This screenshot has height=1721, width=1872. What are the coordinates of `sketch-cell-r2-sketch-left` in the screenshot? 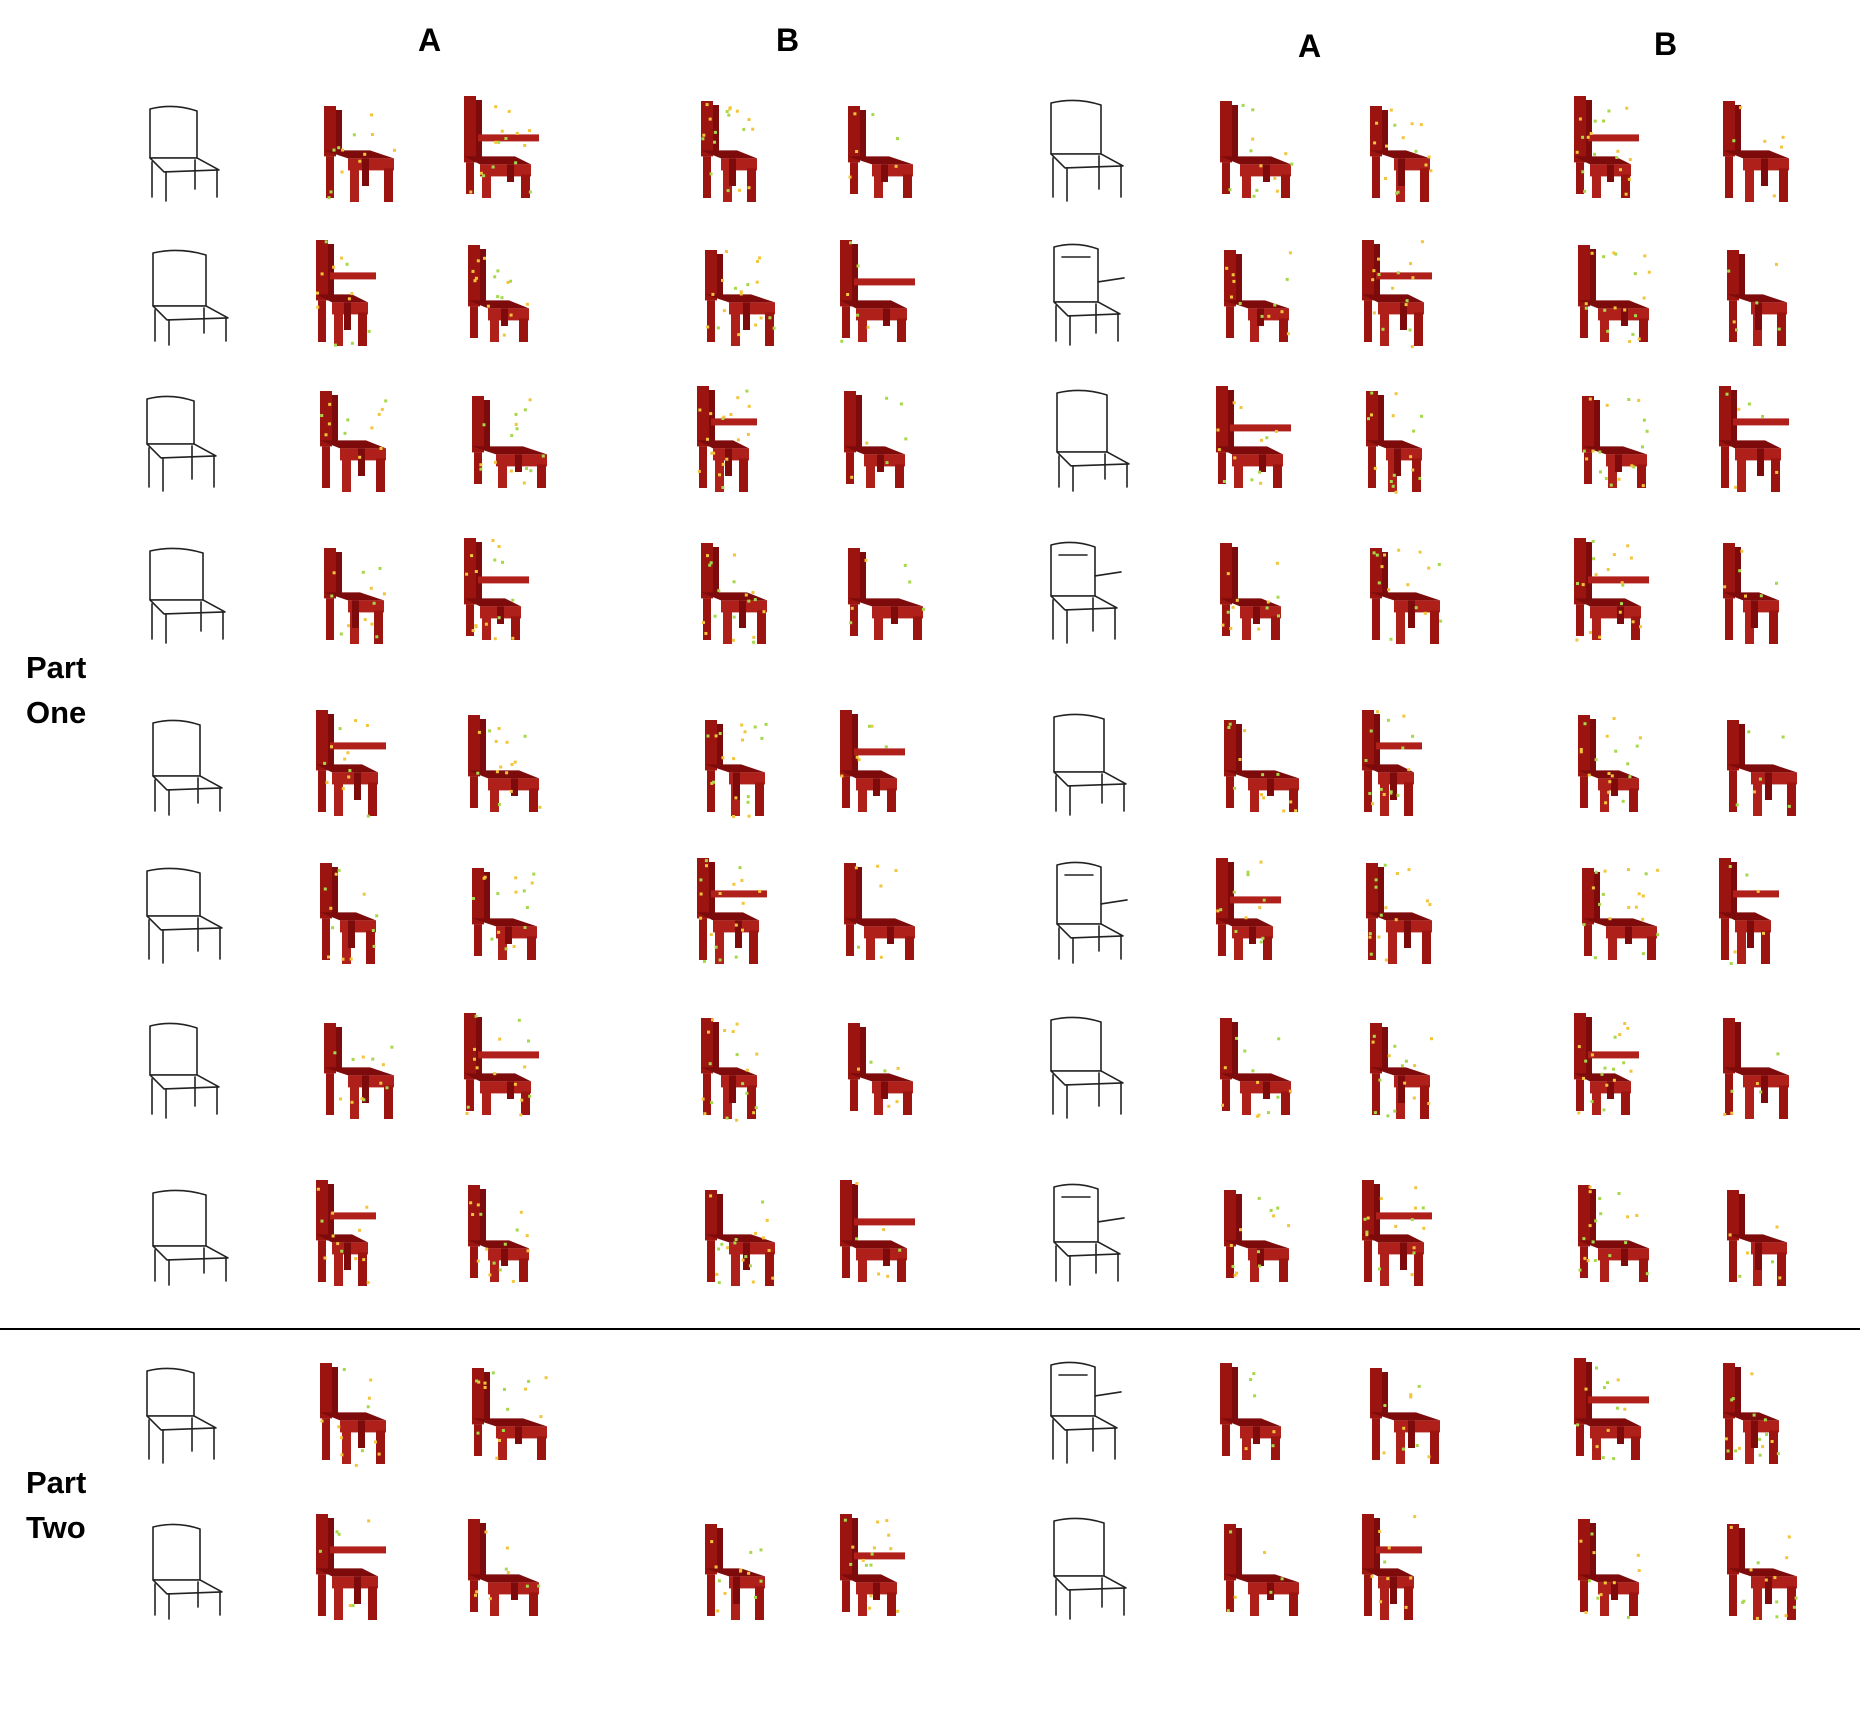 It's located at (190, 297).